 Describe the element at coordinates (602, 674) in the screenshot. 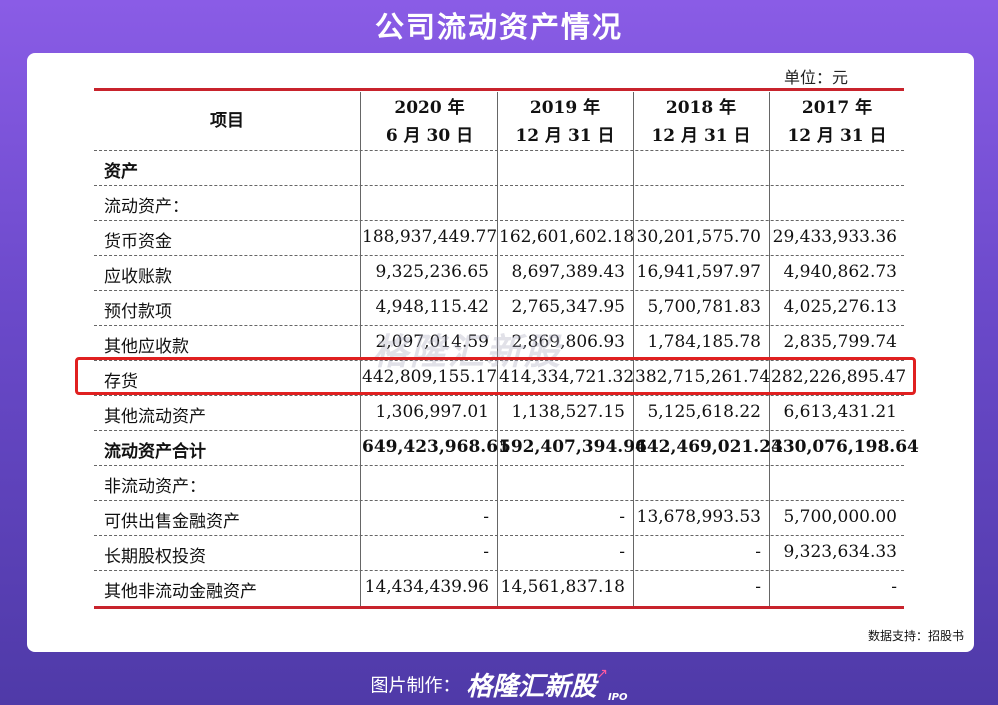

I see `arrow-up-right-icon: ↗` at that location.